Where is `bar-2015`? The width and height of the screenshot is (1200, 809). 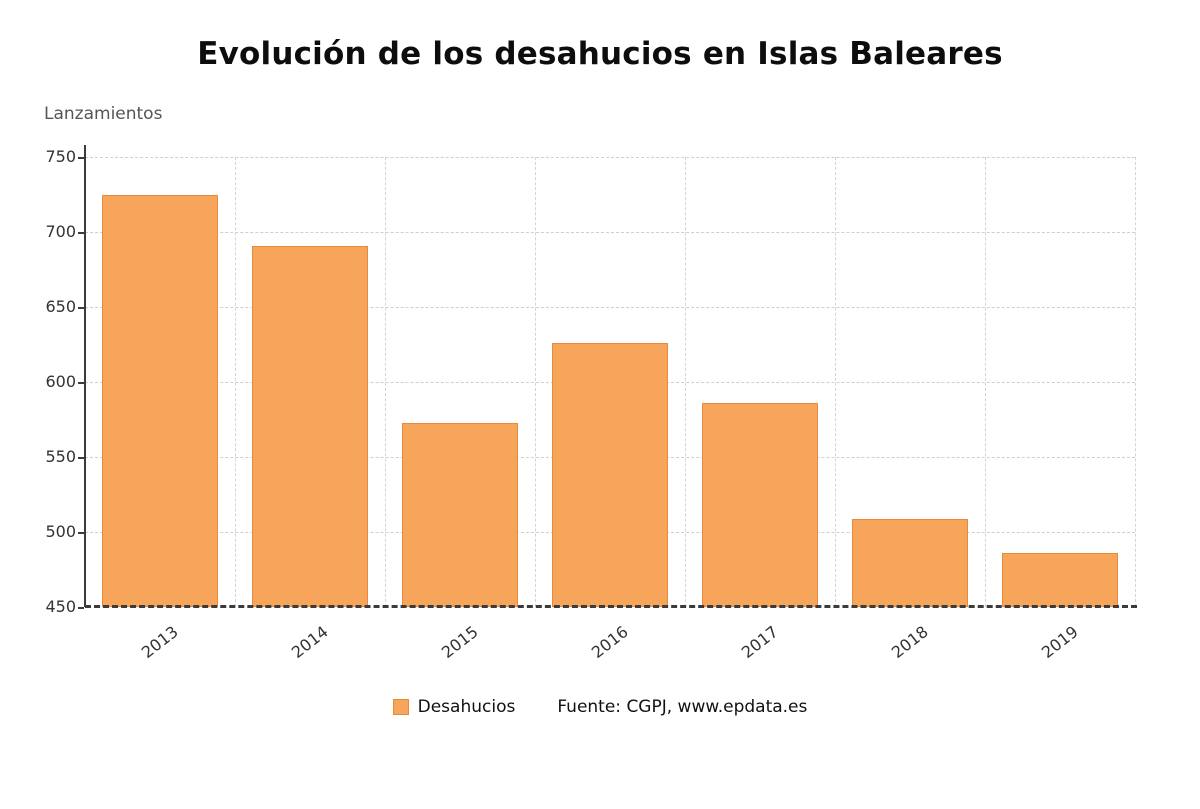 bar-2015 is located at coordinates (460, 514).